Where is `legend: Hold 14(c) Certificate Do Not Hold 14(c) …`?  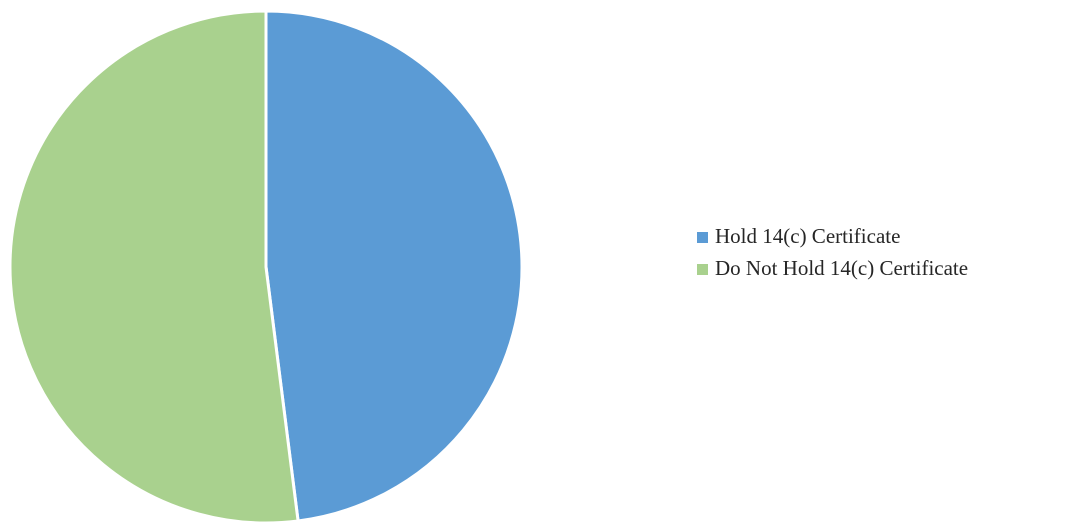 legend: Hold 14(c) Certificate Do Not Hold 14(c) … is located at coordinates (832, 252).